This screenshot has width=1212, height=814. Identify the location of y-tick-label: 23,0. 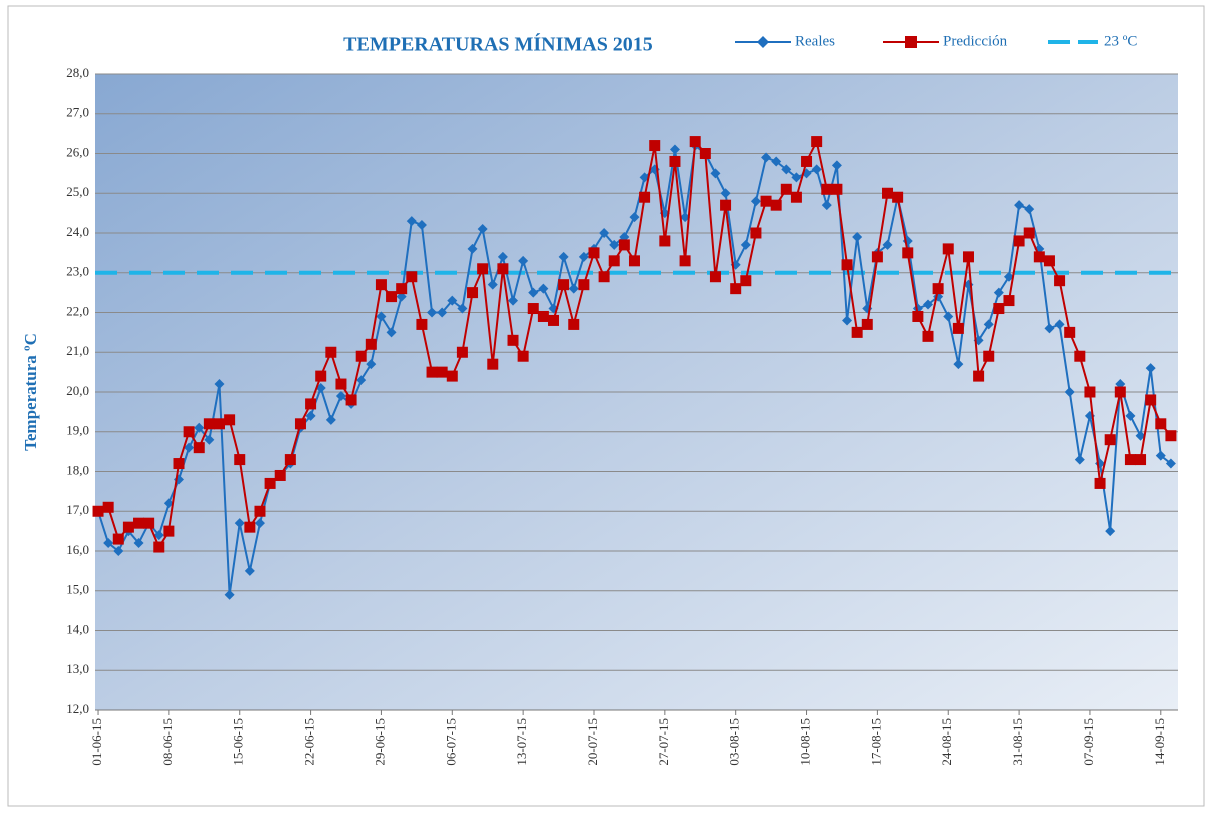
(77, 271).